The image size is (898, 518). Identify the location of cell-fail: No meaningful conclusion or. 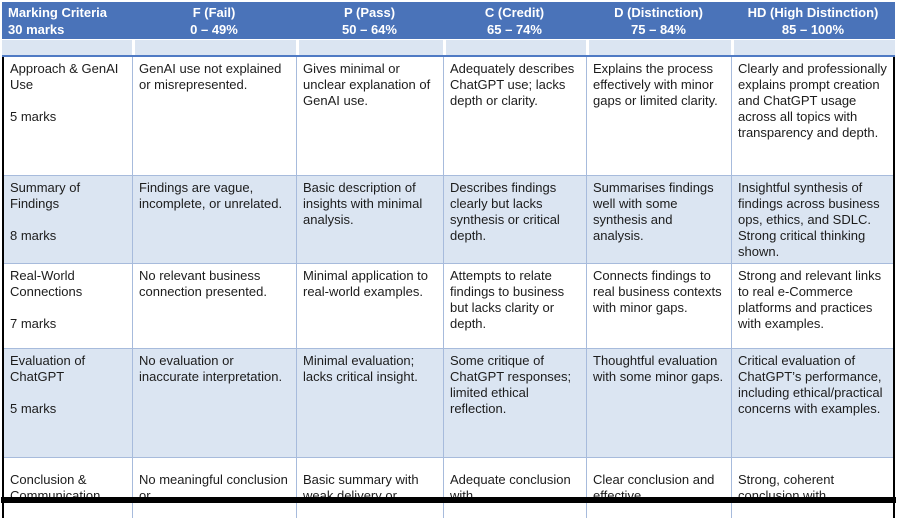
(215, 488).